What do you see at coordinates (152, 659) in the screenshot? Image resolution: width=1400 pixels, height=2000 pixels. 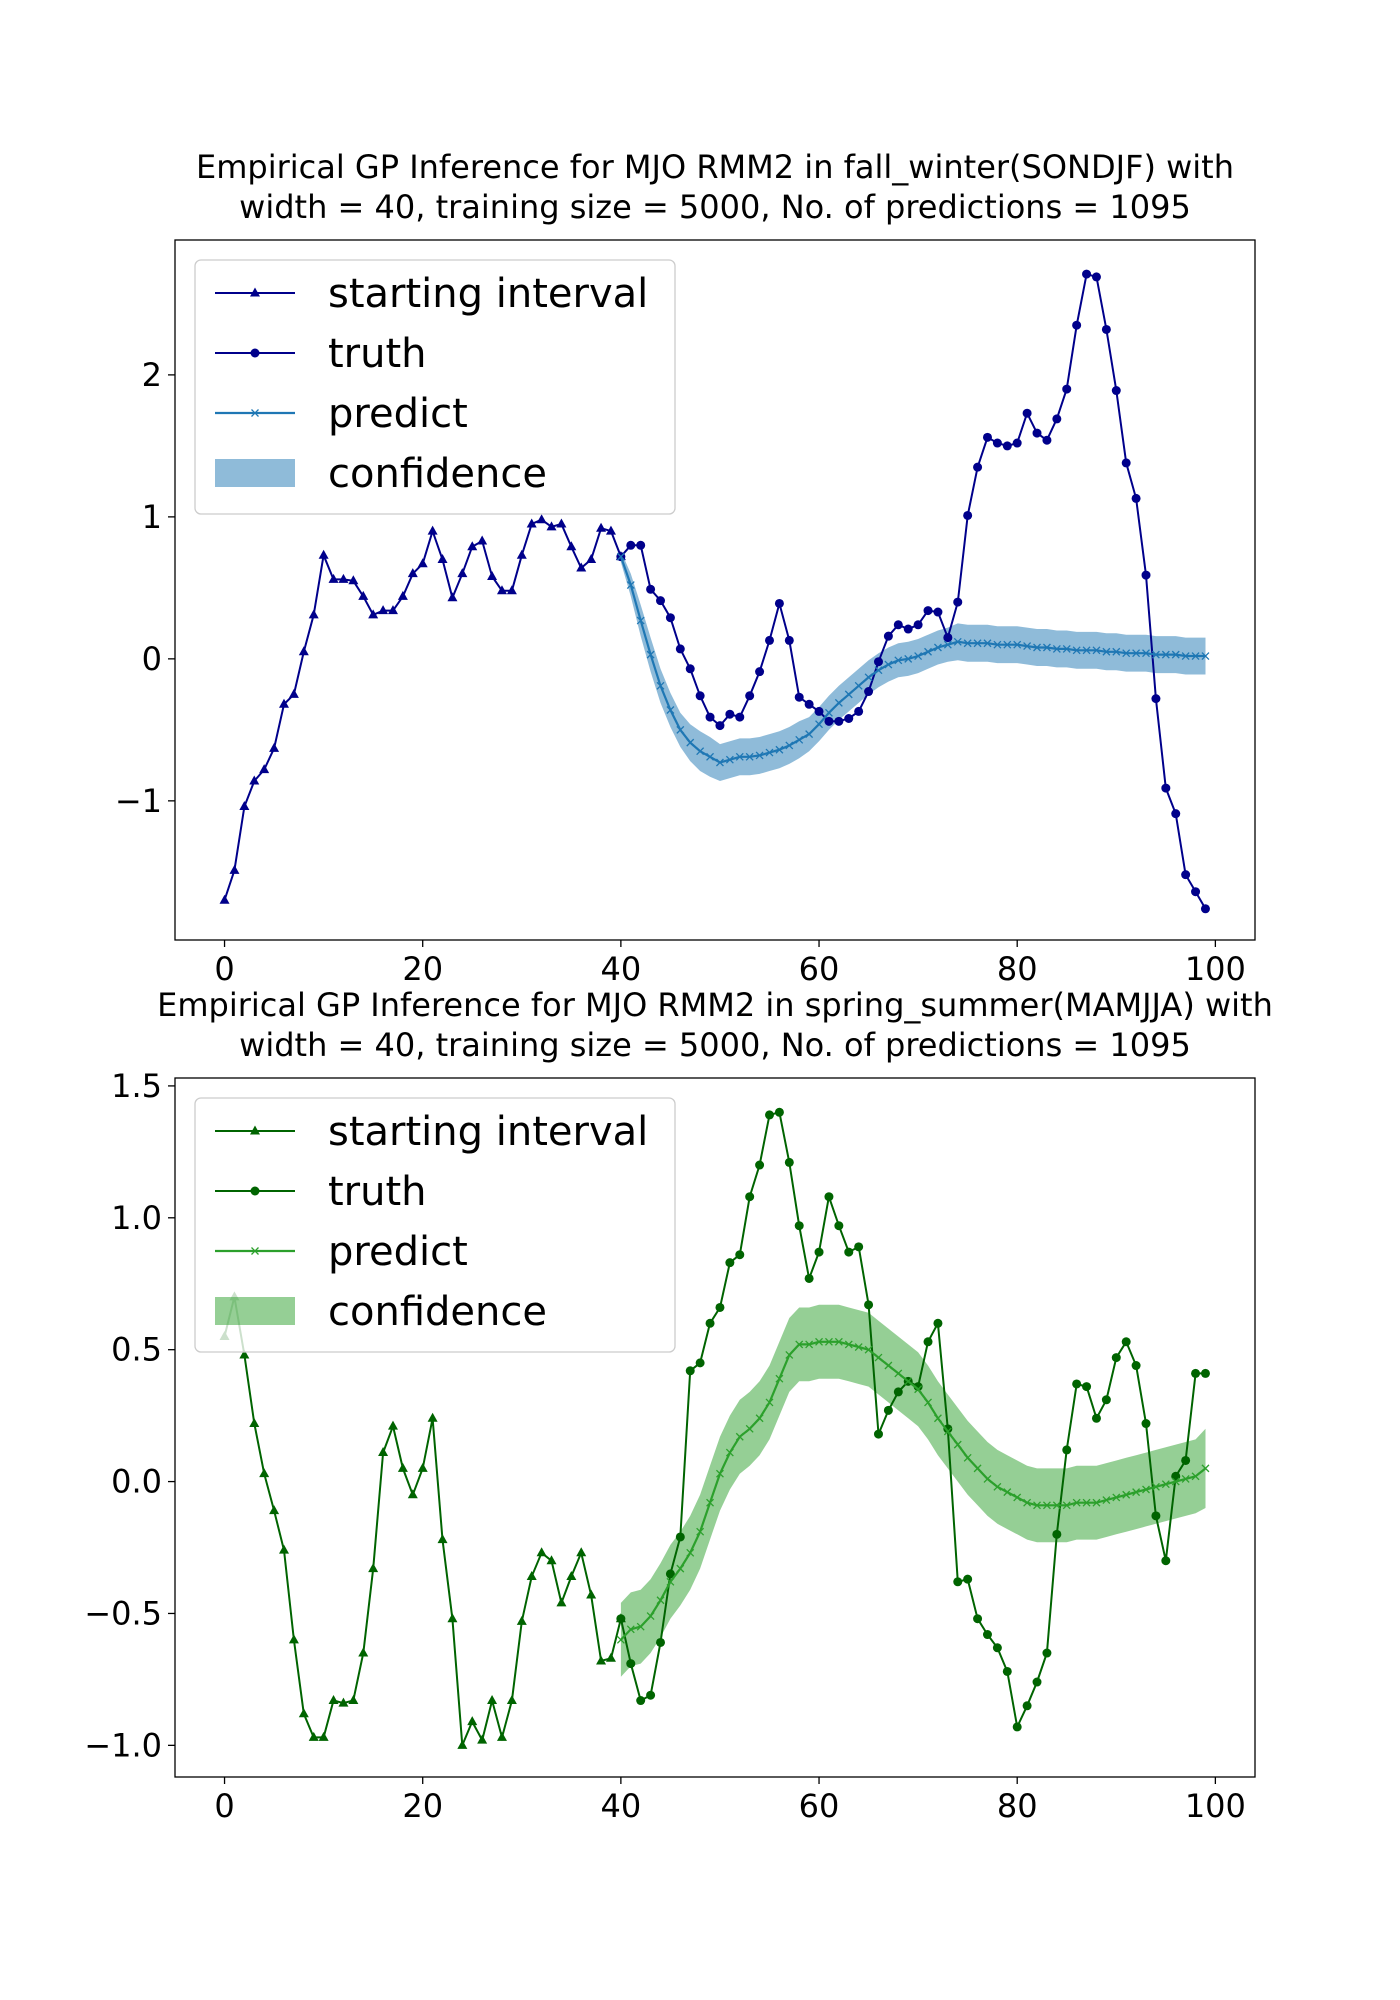 I see `y-tick-label: 0` at bounding box center [152, 659].